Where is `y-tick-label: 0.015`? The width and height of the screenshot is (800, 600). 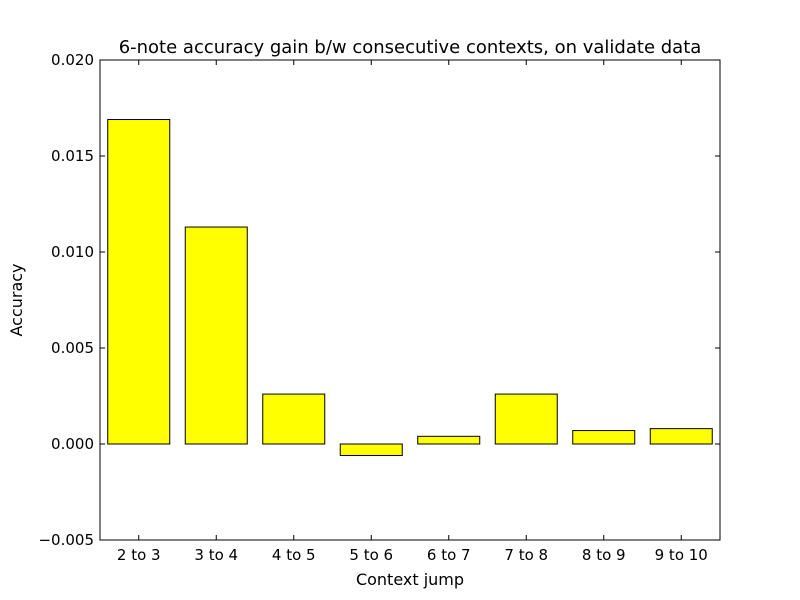 y-tick-label: 0.015 is located at coordinates (72, 156).